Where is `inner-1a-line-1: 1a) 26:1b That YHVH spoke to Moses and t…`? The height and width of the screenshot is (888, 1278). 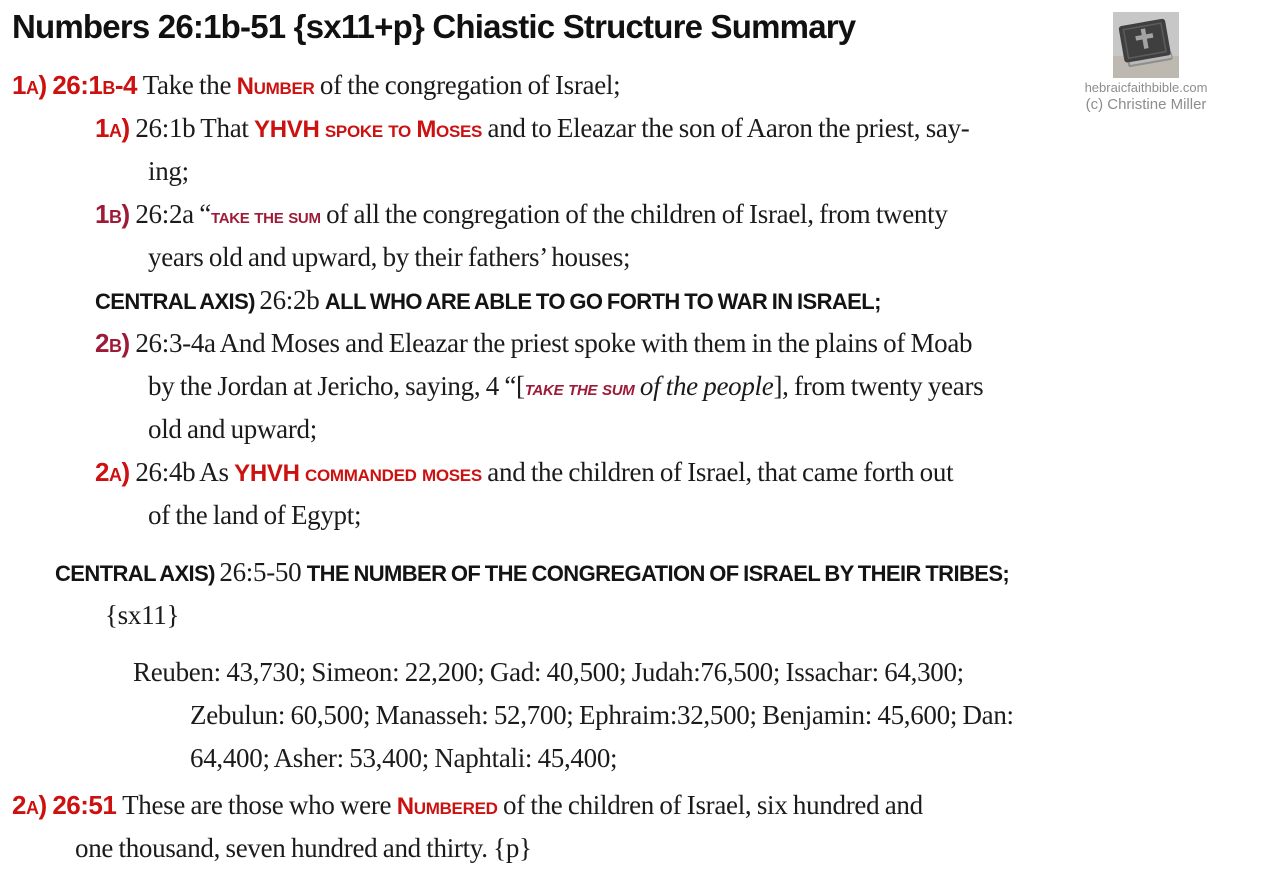 inner-1a-line-1: 1a) 26:1b That YHVH spoke to Moses and t… is located at coordinates (639, 128).